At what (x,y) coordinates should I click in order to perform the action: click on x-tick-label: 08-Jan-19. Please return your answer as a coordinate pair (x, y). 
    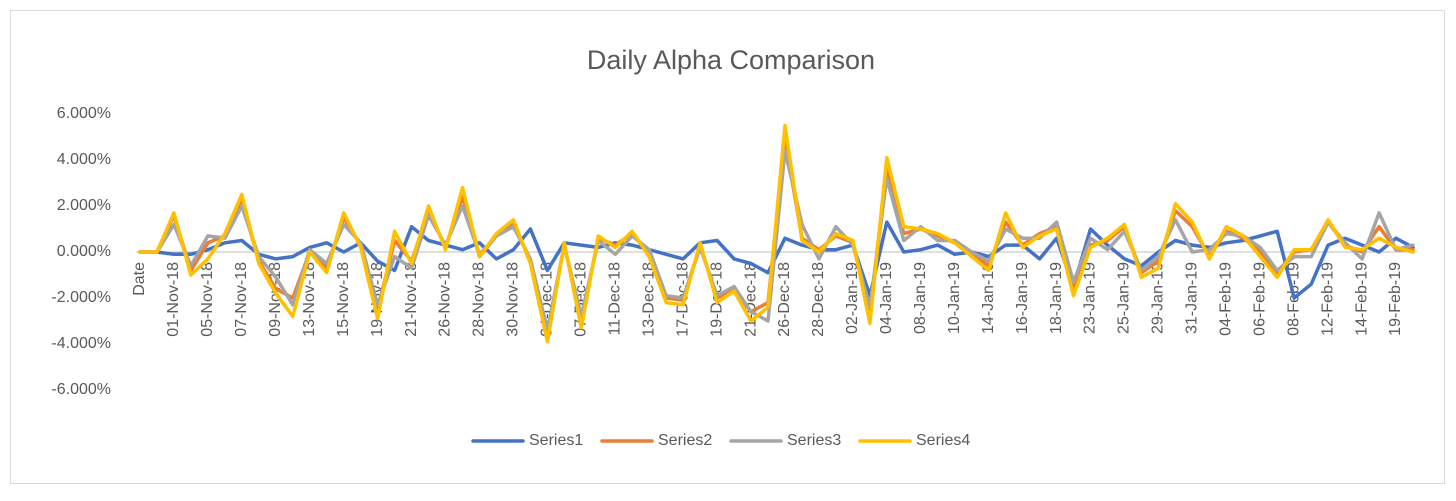
    Looking at the image, I should click on (920, 298).